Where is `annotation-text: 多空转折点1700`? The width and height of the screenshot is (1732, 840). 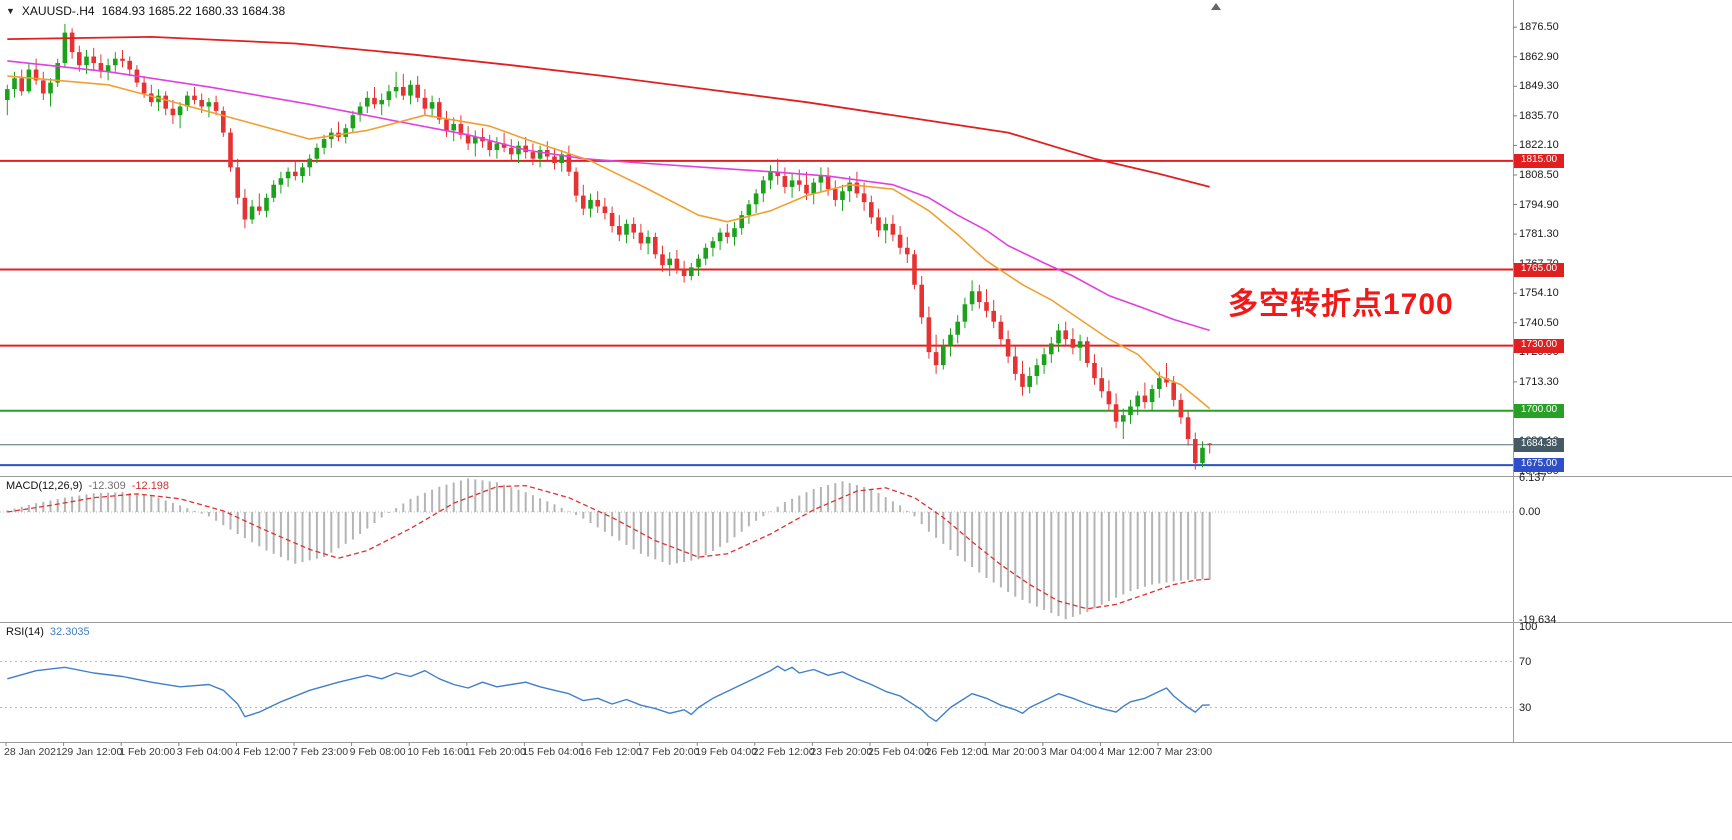
annotation-text: 多空转折点1700 is located at coordinates (1341, 304).